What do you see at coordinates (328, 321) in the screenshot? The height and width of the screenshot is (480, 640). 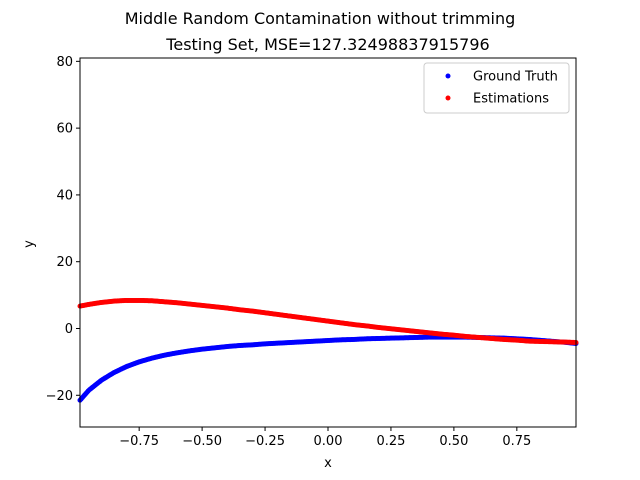 I see `series-estimations` at bounding box center [328, 321].